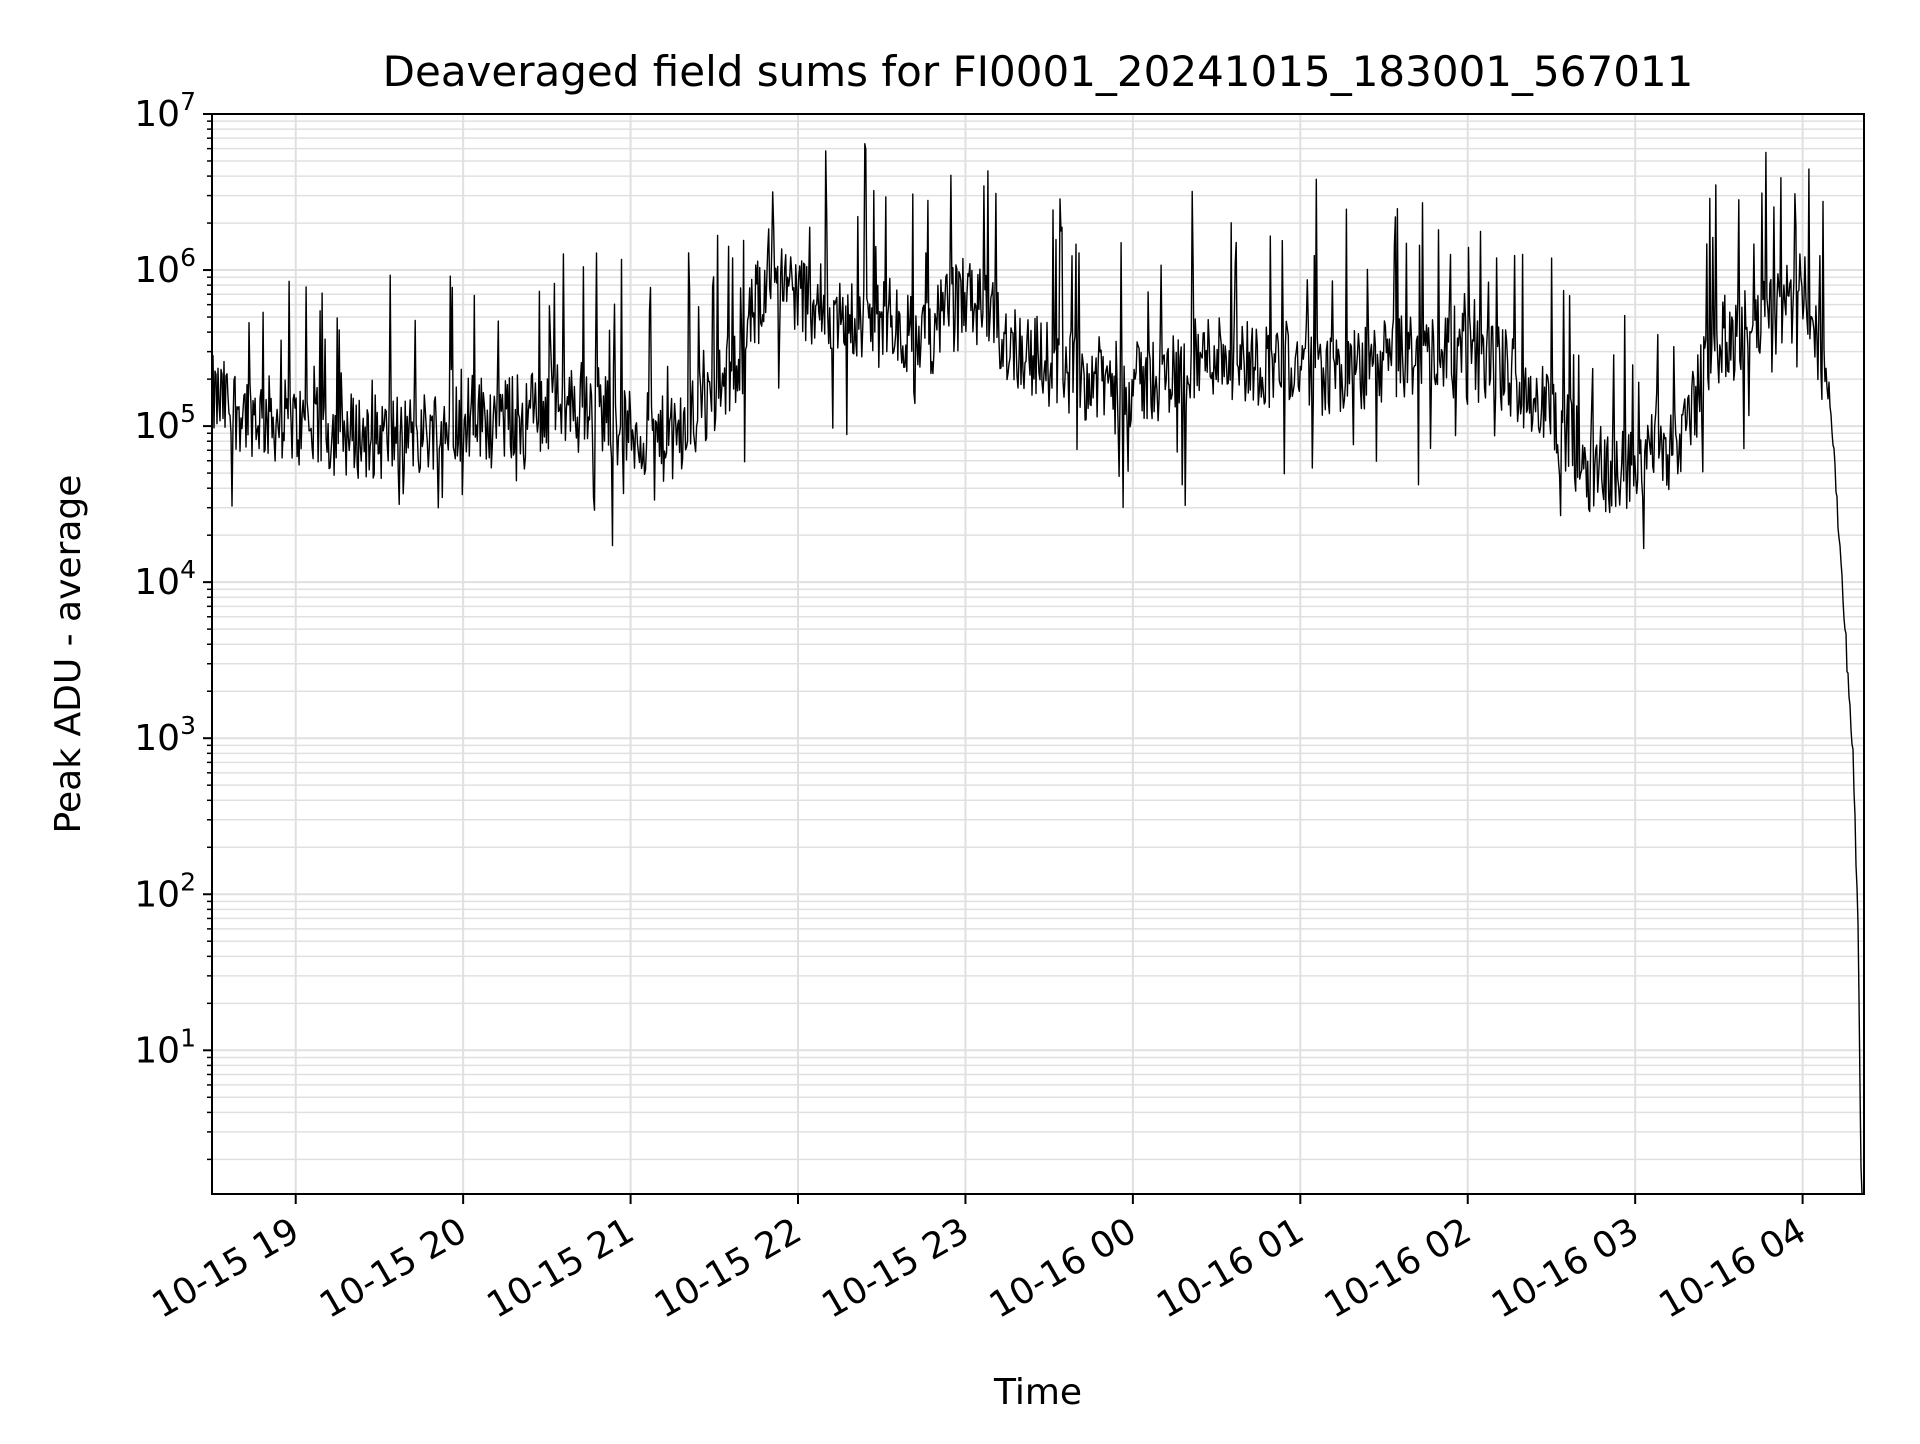 This screenshot has width=1920, height=1444. I want to click on y-tick-label: 10³, so click(165, 735).